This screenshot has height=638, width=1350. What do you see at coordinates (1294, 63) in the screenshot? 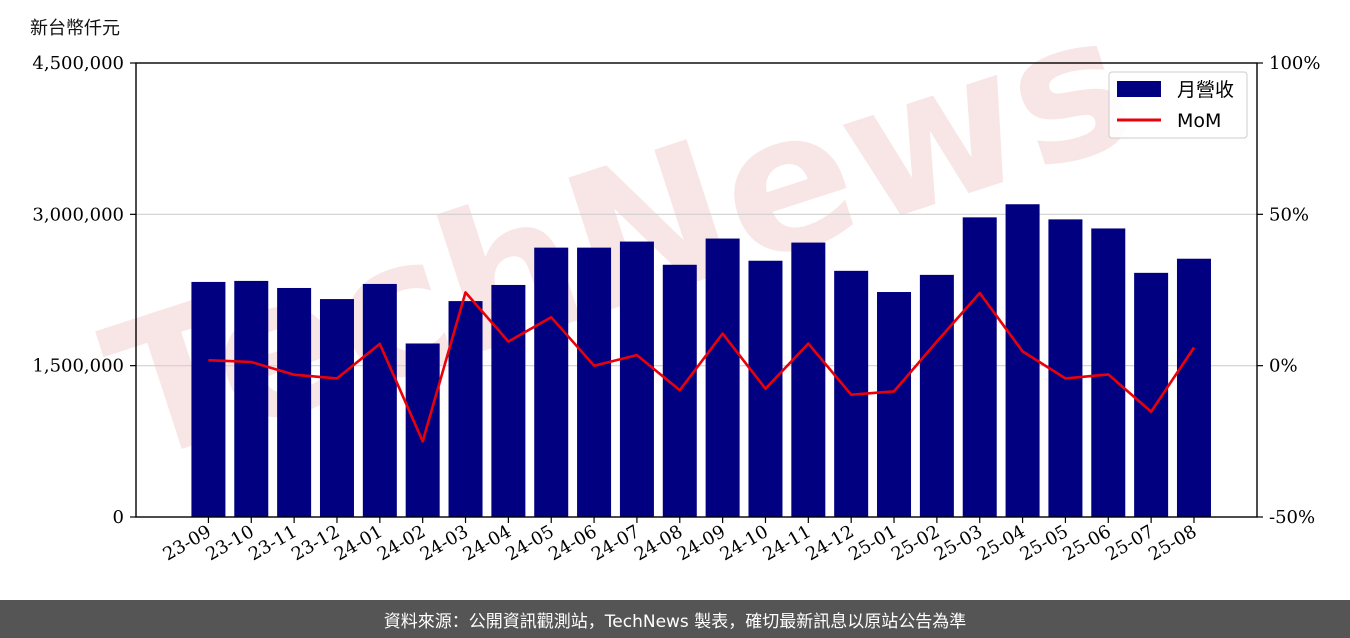
I see `y-right-tick-label: 100%` at bounding box center [1294, 63].